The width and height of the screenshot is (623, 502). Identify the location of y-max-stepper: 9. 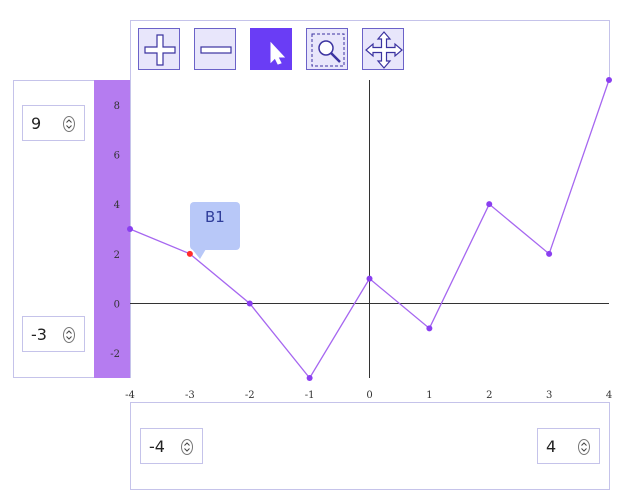
(53, 123).